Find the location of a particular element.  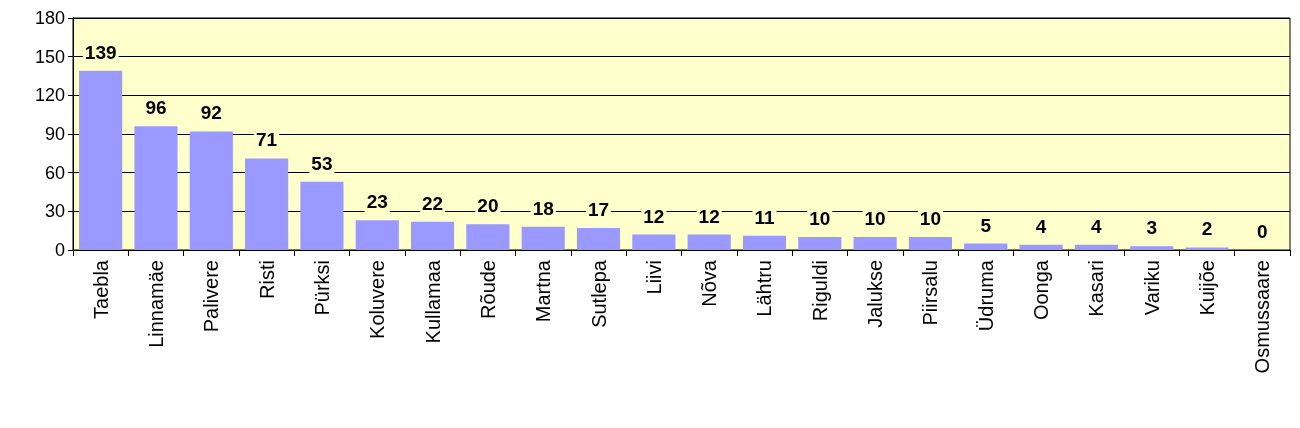

y-tick-label: 0 is located at coordinates (59, 250).